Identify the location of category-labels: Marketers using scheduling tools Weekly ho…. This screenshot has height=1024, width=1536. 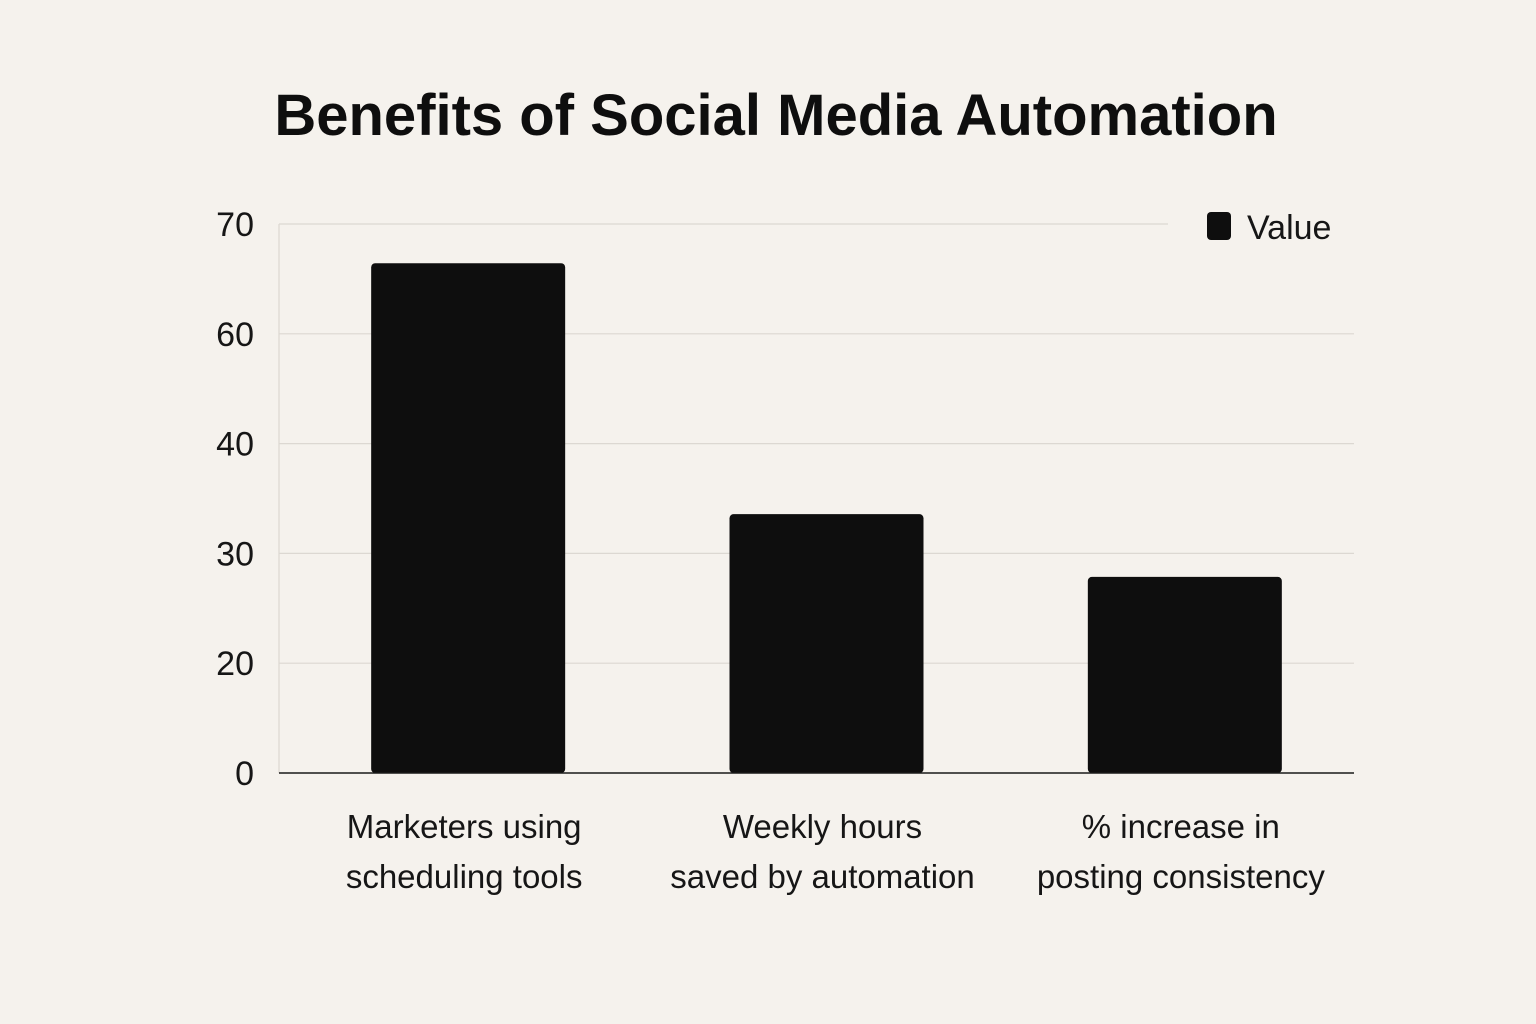
(835, 851).